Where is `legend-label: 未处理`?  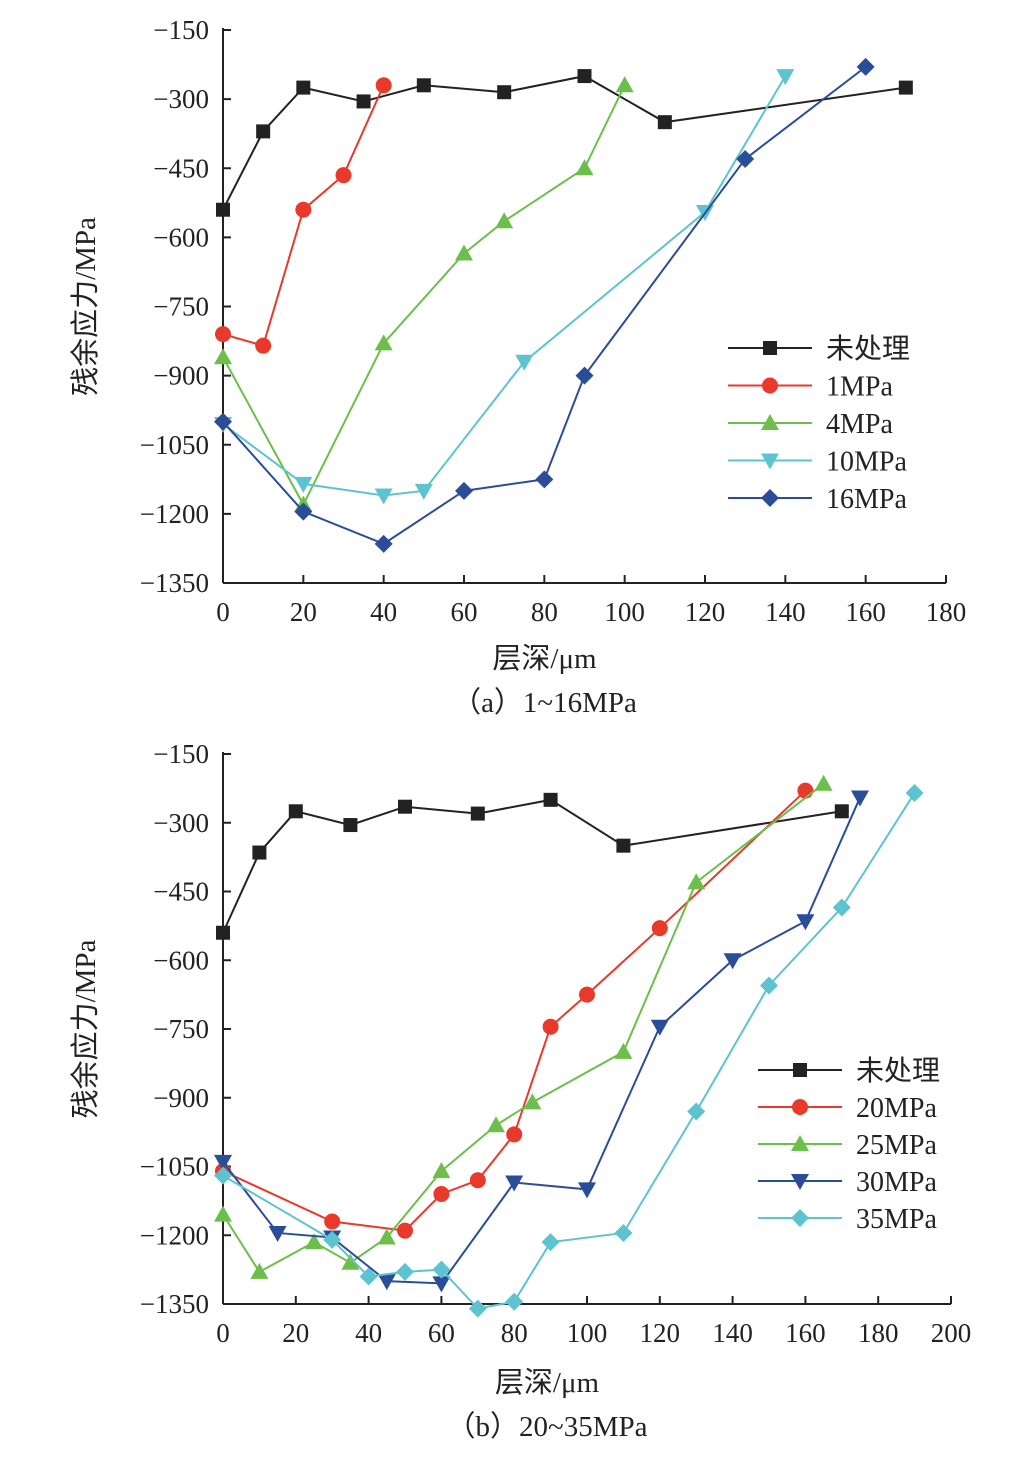
legend-label: 未处理 is located at coordinates (898, 1071).